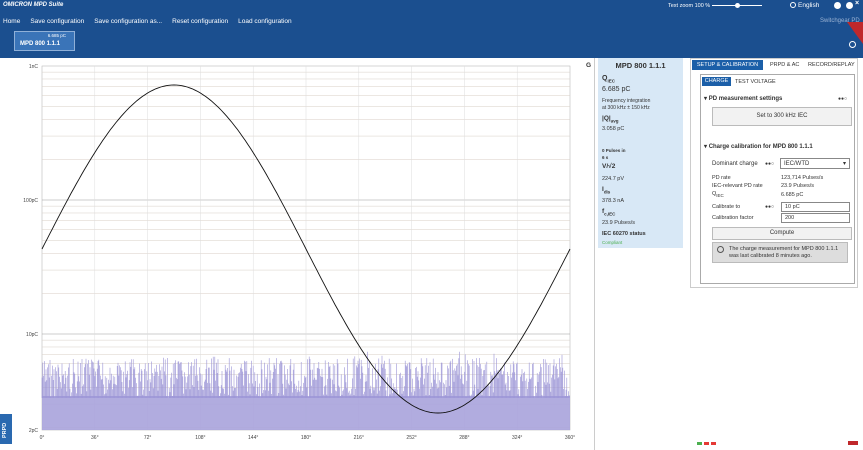  What do you see at coordinates (852, 44) in the screenshot?
I see `power-icon` at bounding box center [852, 44].